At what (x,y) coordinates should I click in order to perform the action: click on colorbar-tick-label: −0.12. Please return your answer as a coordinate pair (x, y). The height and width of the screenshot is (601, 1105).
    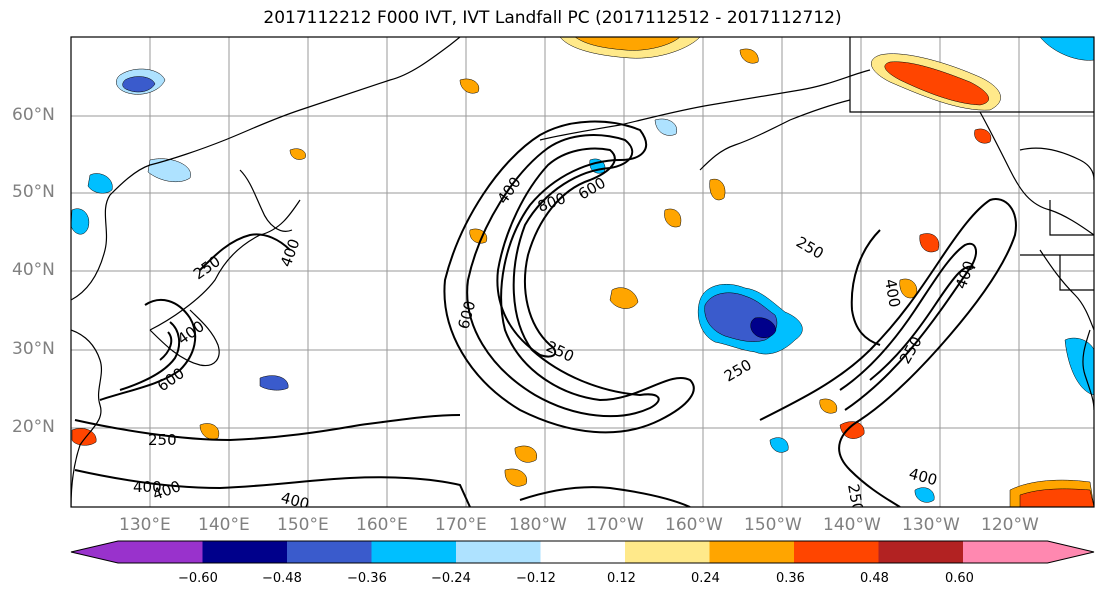
    Looking at the image, I should click on (536, 578).